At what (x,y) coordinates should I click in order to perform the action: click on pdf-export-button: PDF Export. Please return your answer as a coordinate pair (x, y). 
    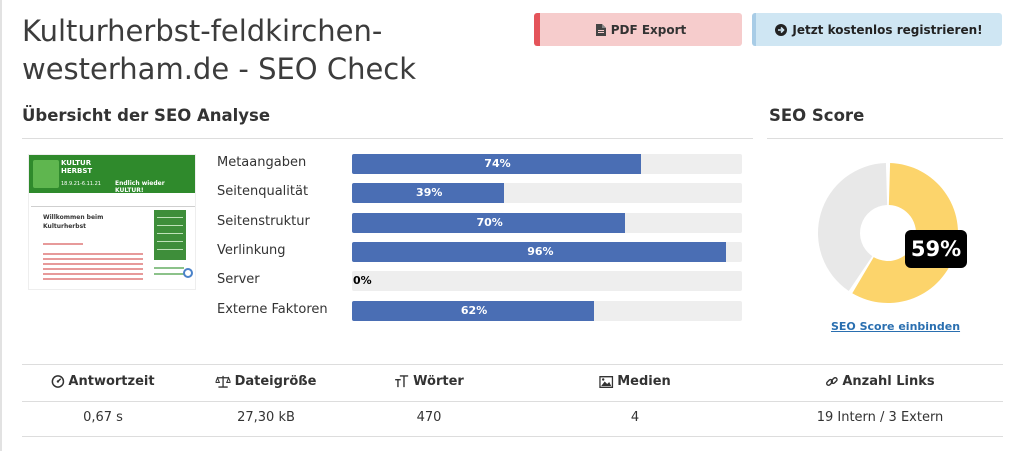
    Looking at the image, I should click on (638, 29).